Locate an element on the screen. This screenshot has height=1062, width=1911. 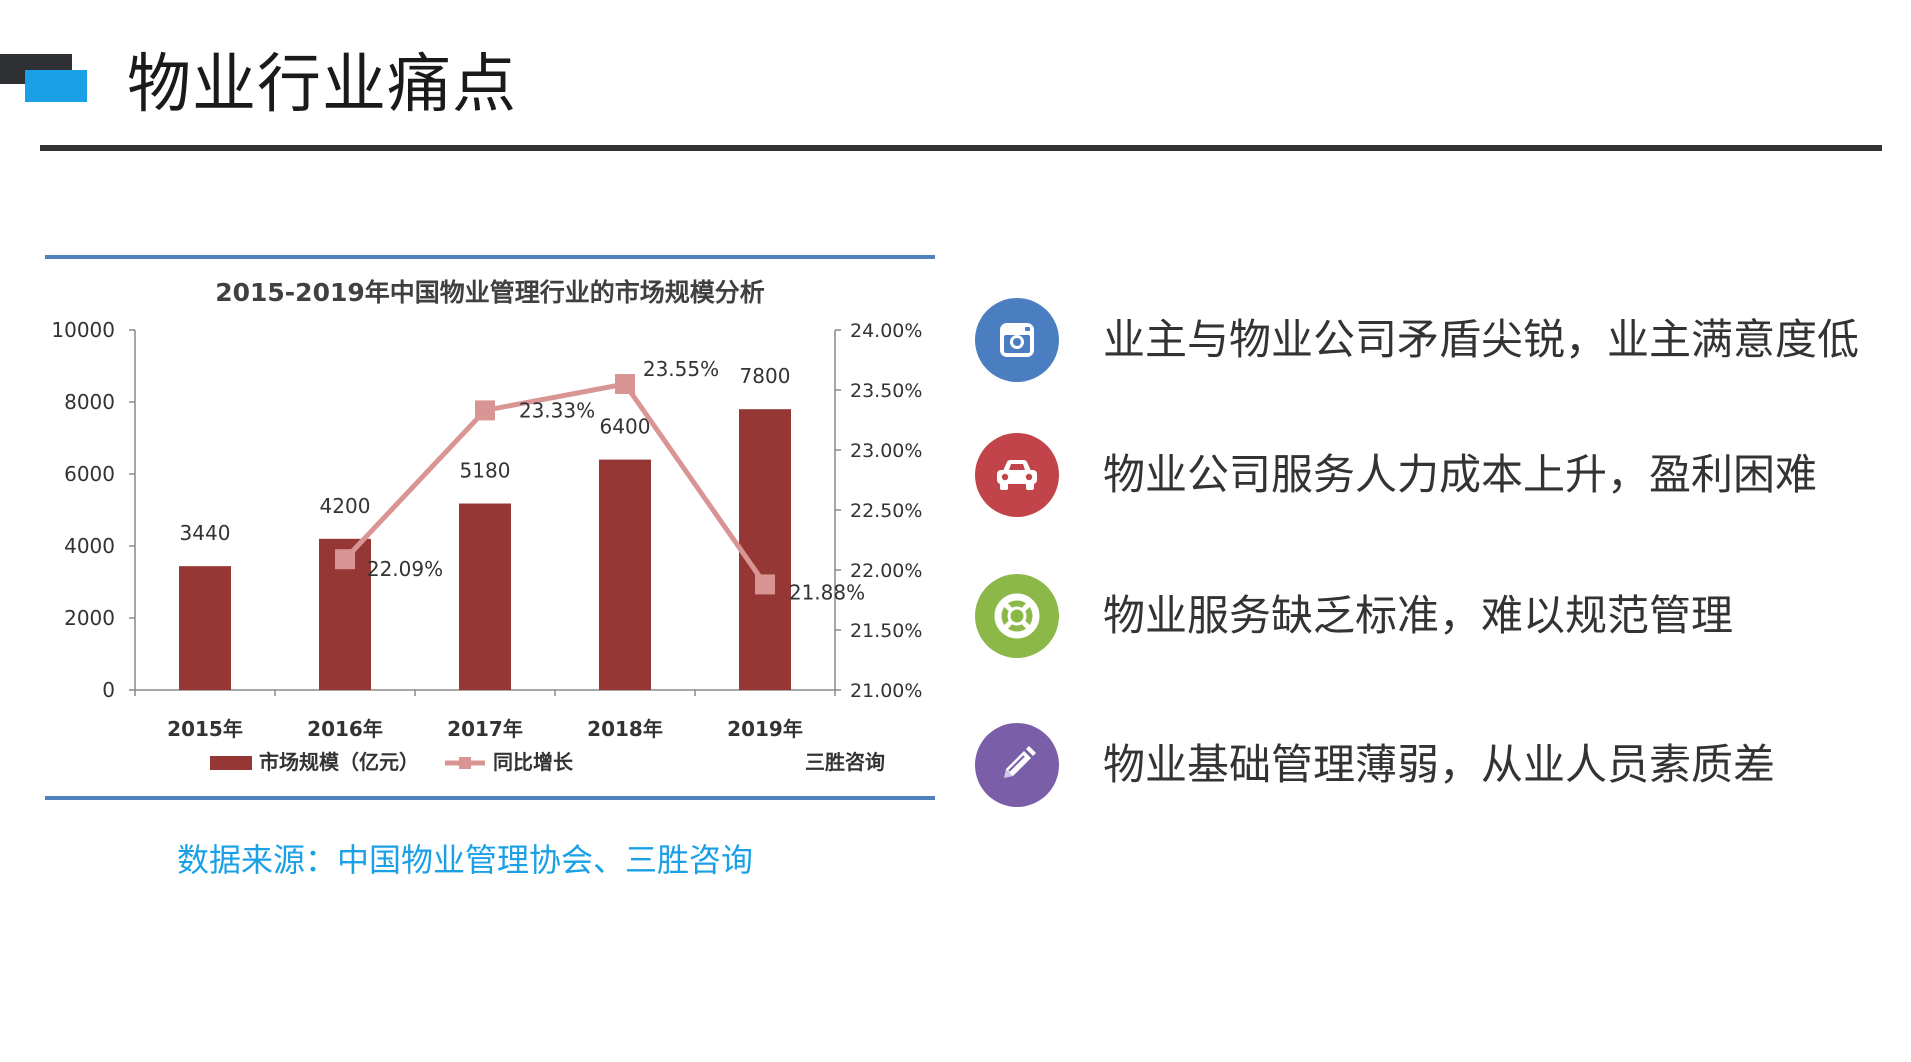
car-icon is located at coordinates (1017, 475).